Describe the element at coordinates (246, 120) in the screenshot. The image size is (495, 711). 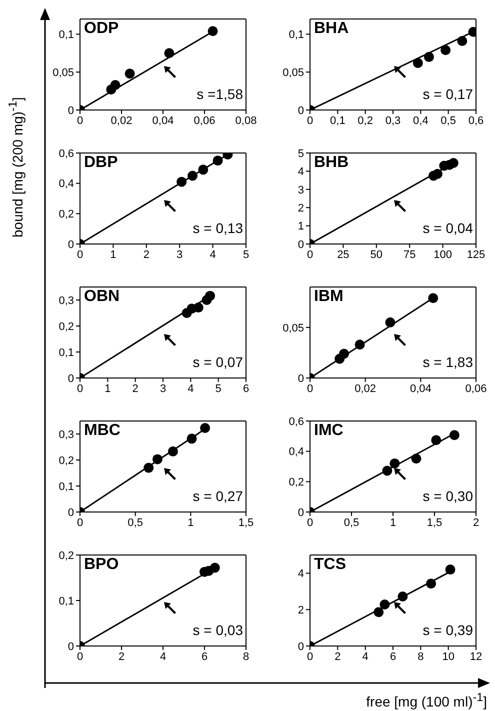
I see `x-tick-label: 0,08` at that location.